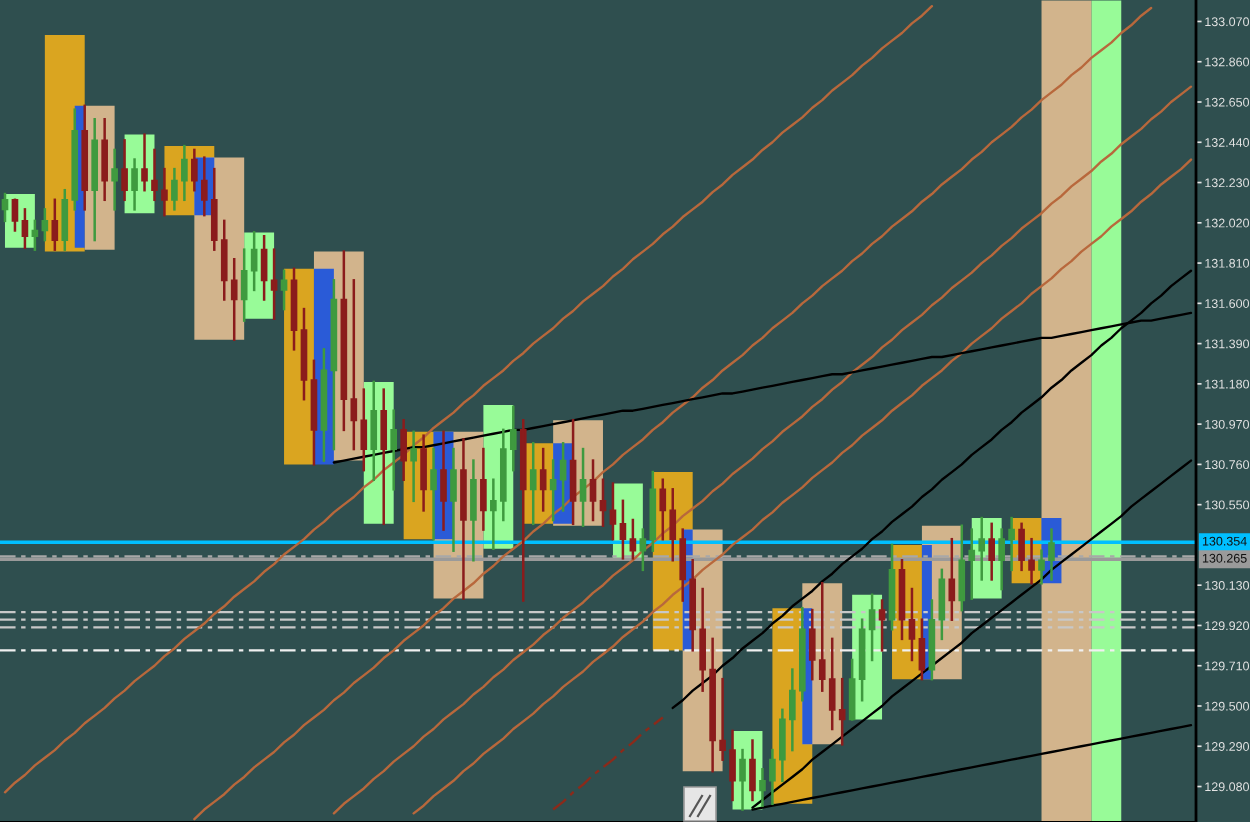 The image size is (1250, 822). I want to click on line-series, so click(607, 763).